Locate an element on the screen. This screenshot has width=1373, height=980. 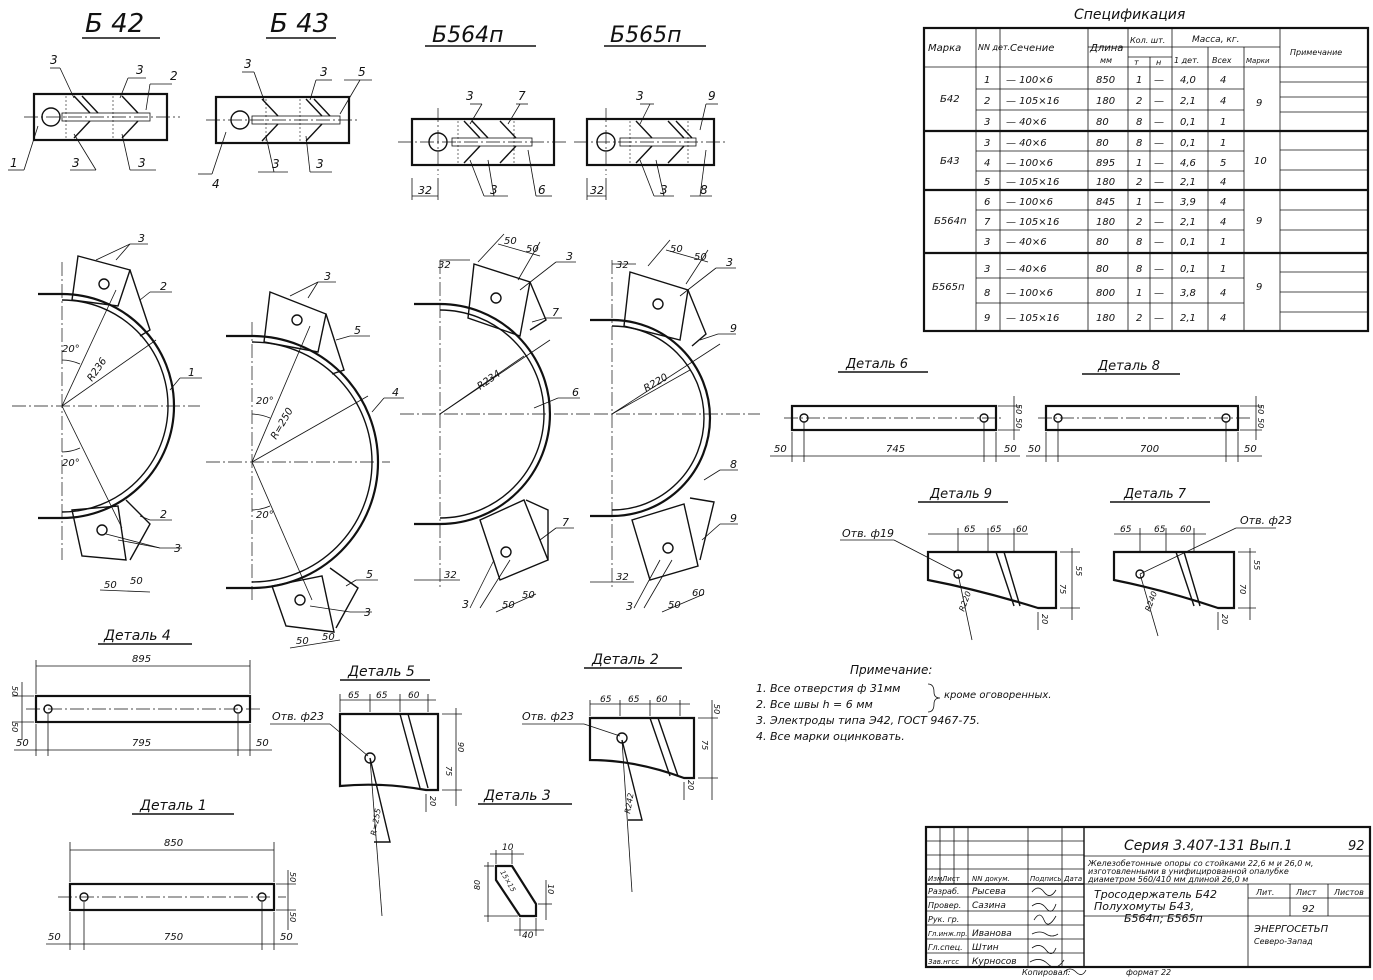
detail-4: Деталь 4 895 795 50 50 50 50 is located at coordinates (141, 692).